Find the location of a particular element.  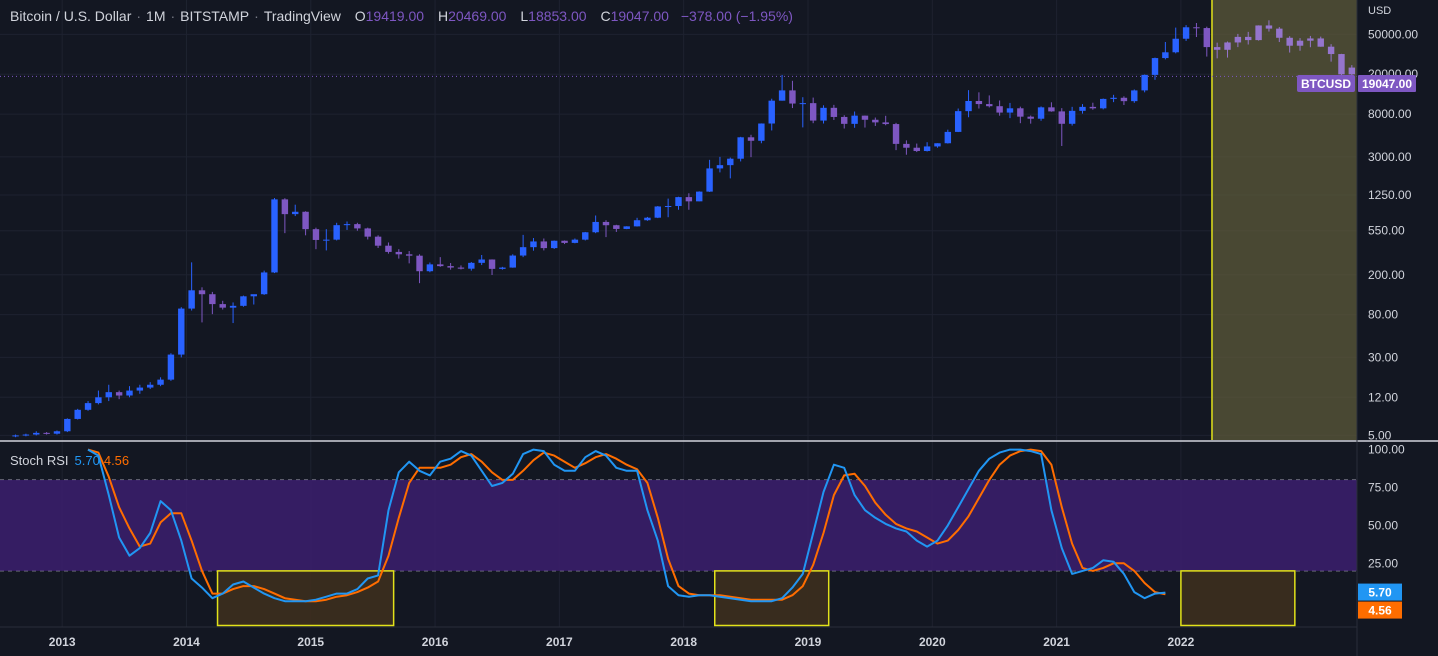

rsi-tick-label: 25.00 is located at coordinates (1383, 563).